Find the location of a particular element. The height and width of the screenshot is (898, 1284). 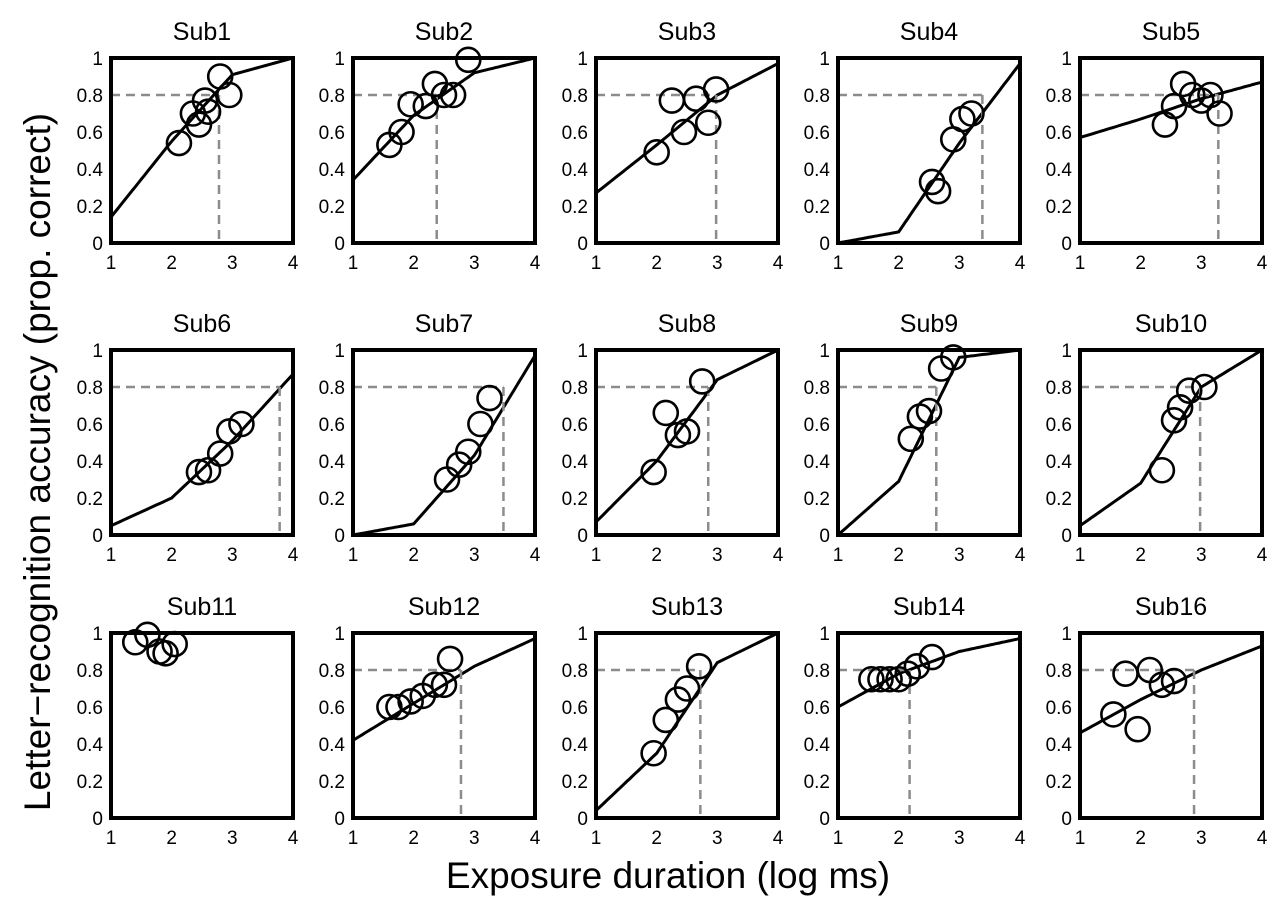

panel-title: Sub11 is located at coordinates (202, 607).